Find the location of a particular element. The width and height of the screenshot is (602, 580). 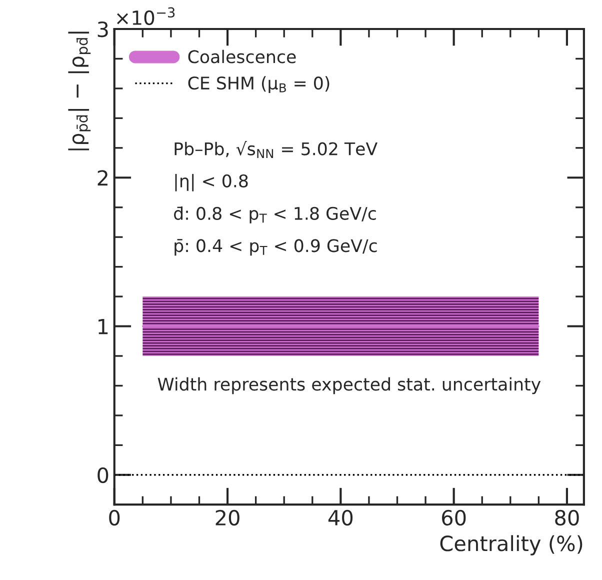

x-tick-label: 0 is located at coordinates (114, 518).